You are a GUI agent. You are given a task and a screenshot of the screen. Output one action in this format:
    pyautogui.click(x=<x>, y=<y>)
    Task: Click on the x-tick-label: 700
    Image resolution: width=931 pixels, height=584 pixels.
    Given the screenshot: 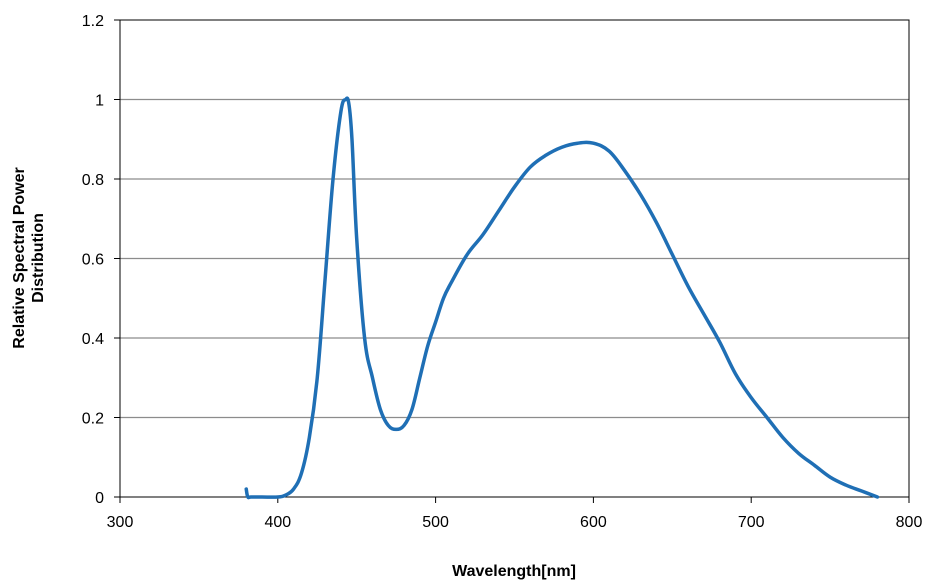 What is the action you would take?
    pyautogui.click(x=751, y=522)
    